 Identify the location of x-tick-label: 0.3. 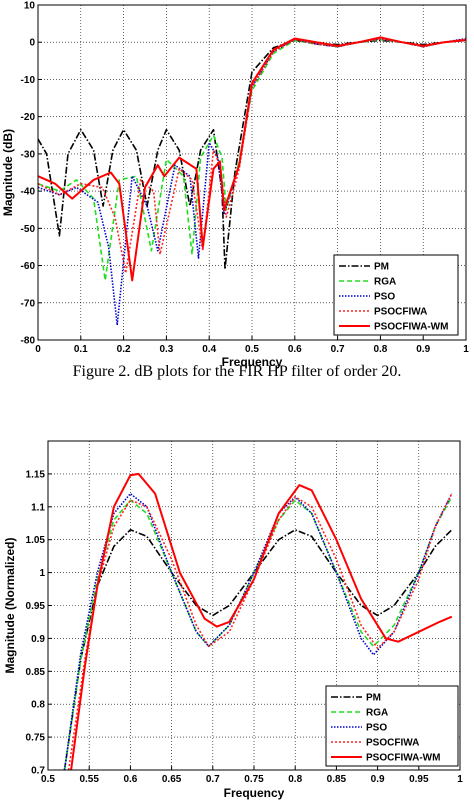
(166, 349).